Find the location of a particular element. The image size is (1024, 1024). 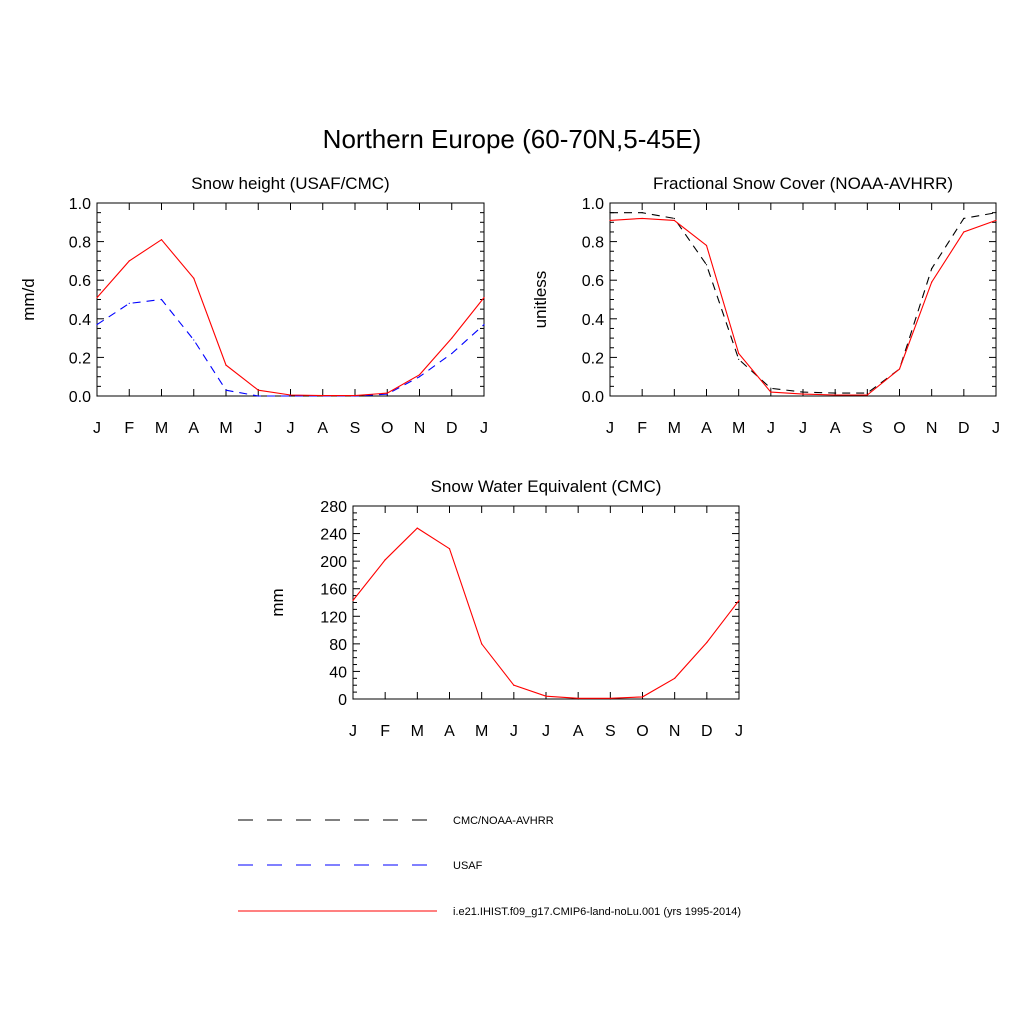

y-tick-label: 0.4 is located at coordinates (593, 320).